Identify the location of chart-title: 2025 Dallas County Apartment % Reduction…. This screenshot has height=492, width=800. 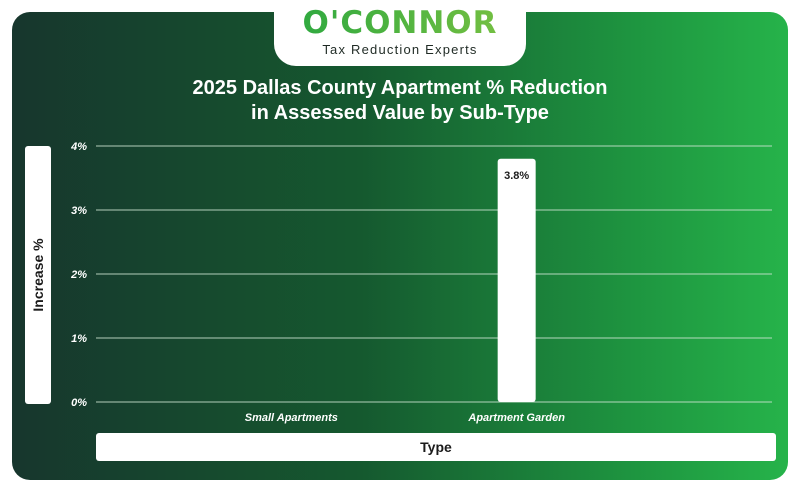
(400, 101).